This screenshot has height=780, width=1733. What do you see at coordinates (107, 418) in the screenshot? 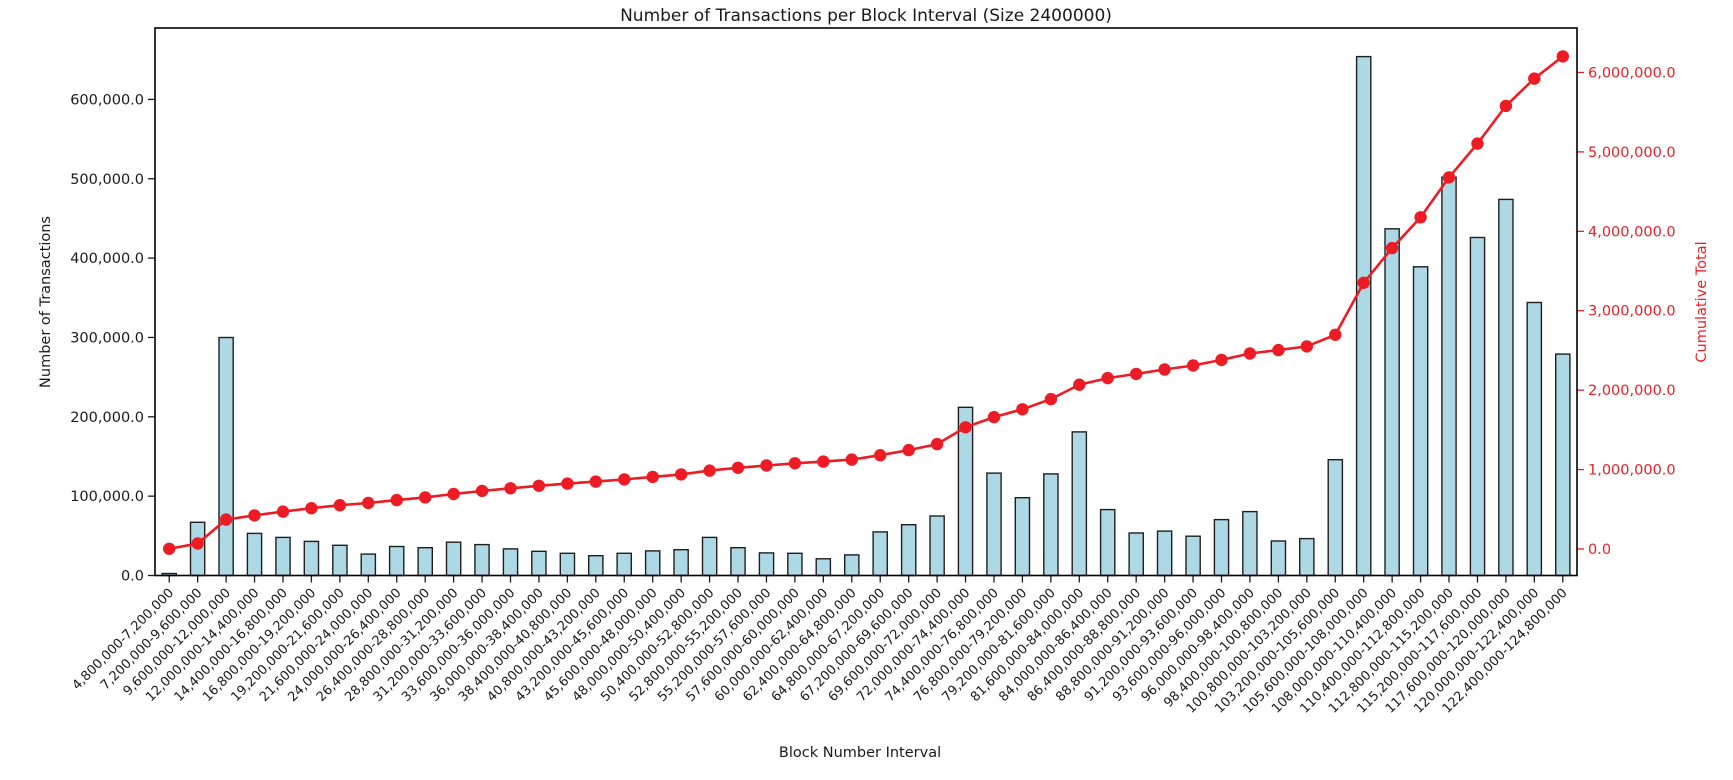
I see `left-y-tick-label: 200,000.0` at bounding box center [107, 418].